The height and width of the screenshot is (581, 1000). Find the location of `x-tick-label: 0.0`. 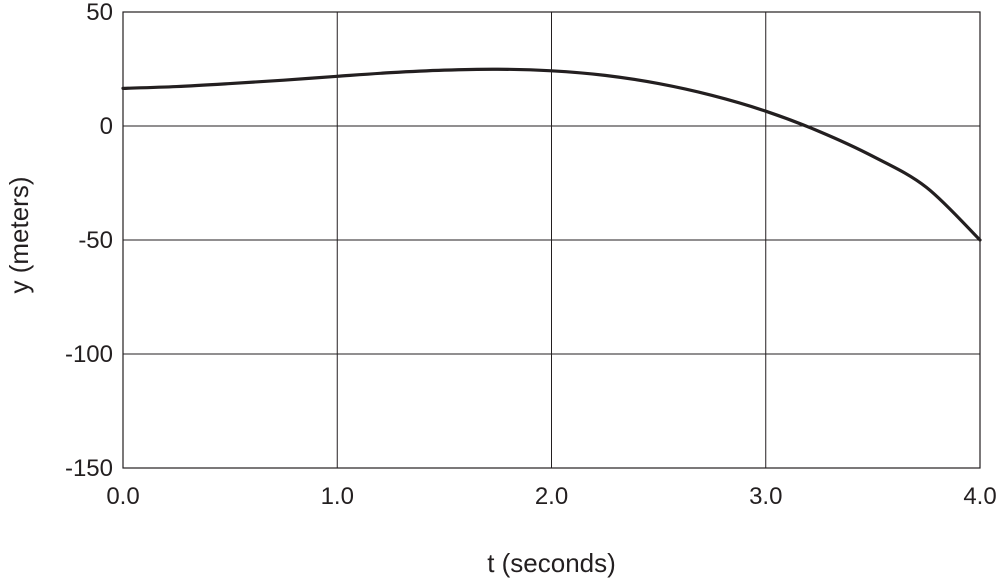

x-tick-label: 0.0 is located at coordinates (122, 496).